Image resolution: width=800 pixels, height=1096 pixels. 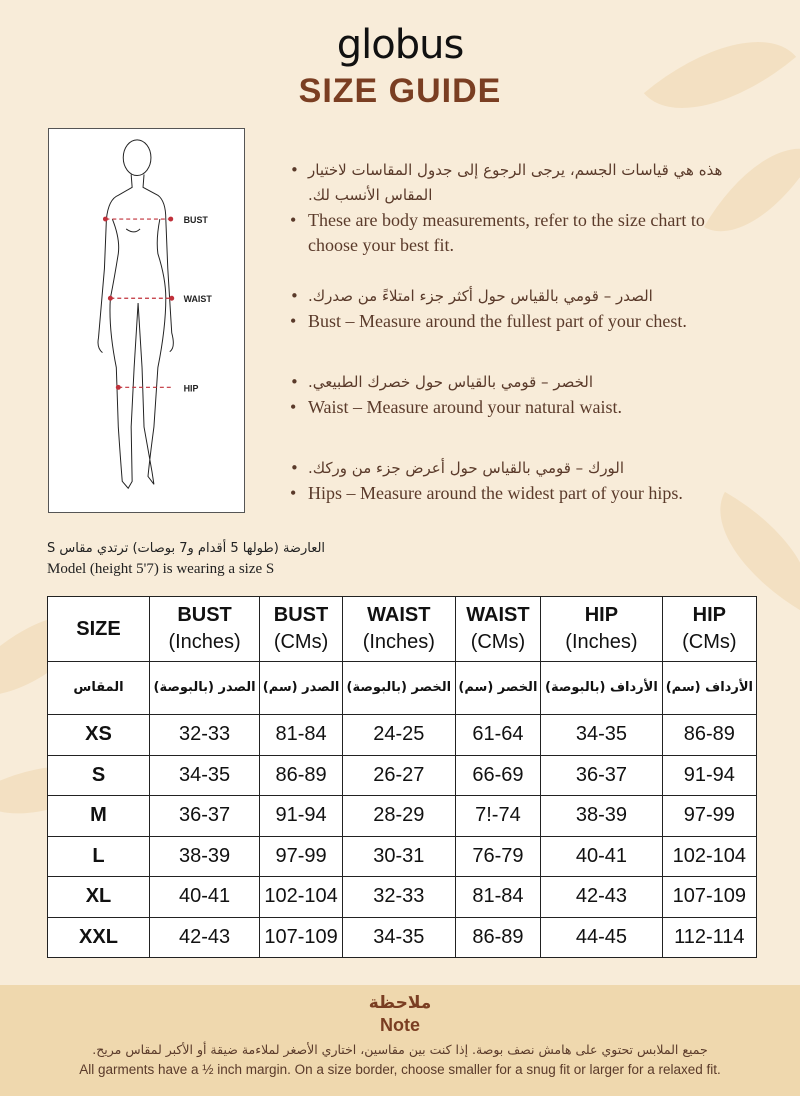 What do you see at coordinates (518, 382) in the screenshot?
I see `waist-instruction-ar: الخصر – قومي بالقياس حول خصرك الطبيعي.` at bounding box center [518, 382].